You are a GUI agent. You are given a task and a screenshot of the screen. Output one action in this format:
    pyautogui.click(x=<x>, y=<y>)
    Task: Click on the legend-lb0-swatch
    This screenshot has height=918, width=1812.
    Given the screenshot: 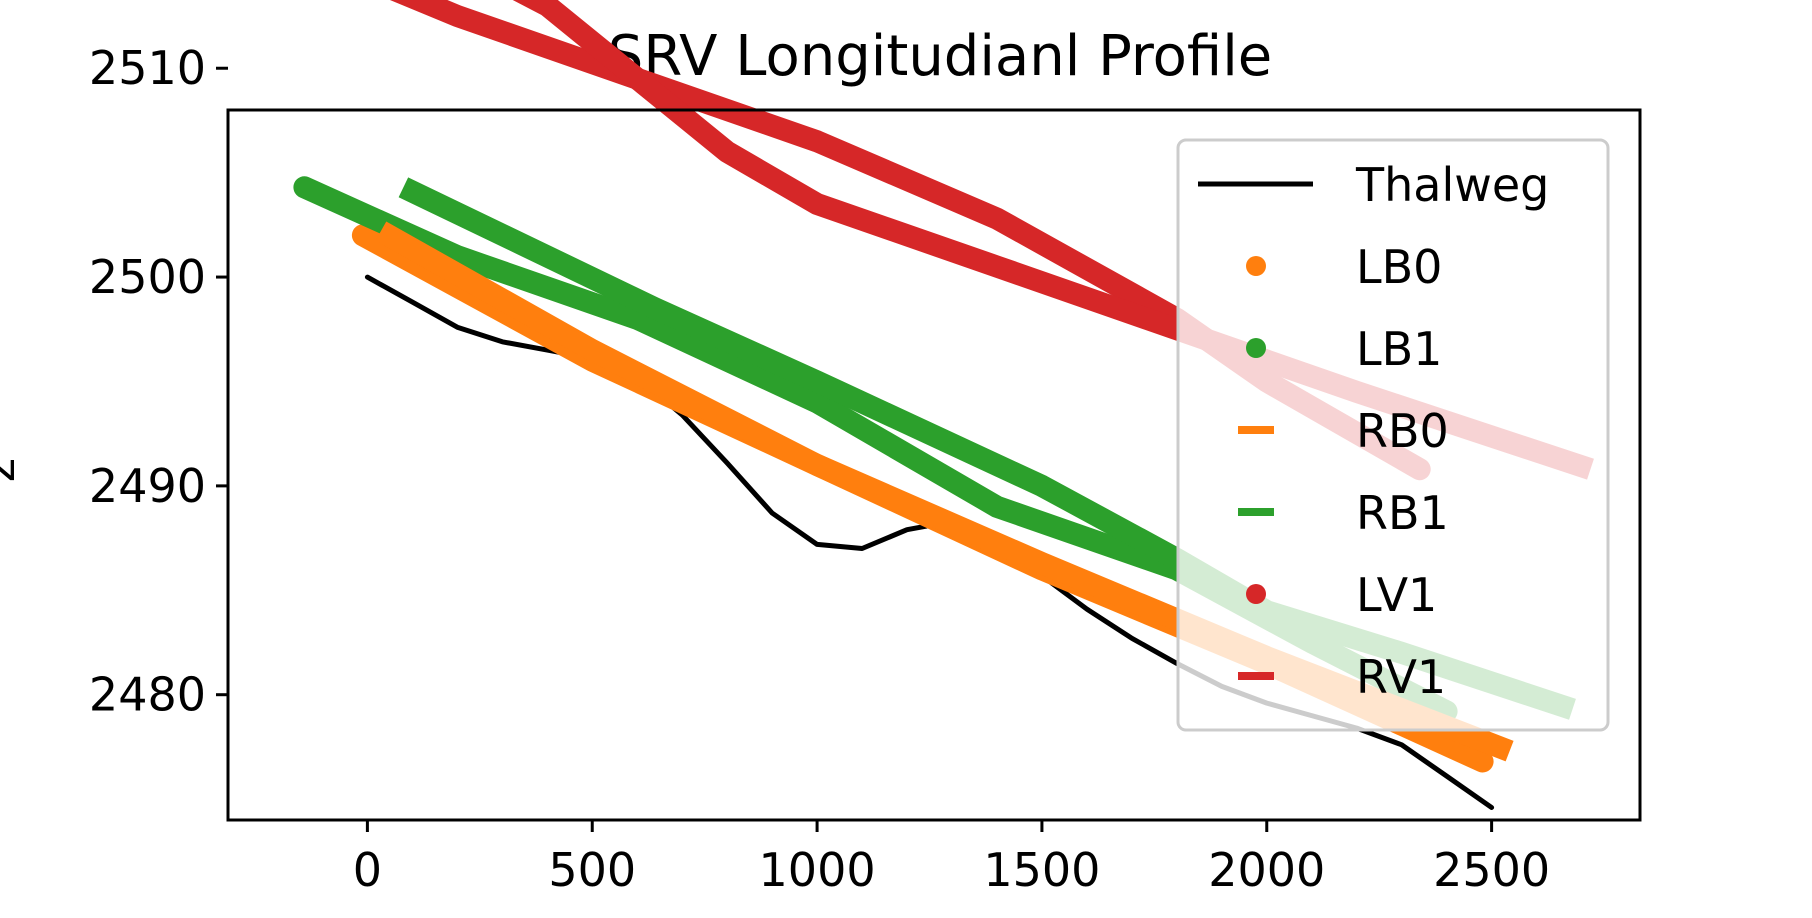 What is the action you would take?
    pyautogui.click(x=1256, y=266)
    